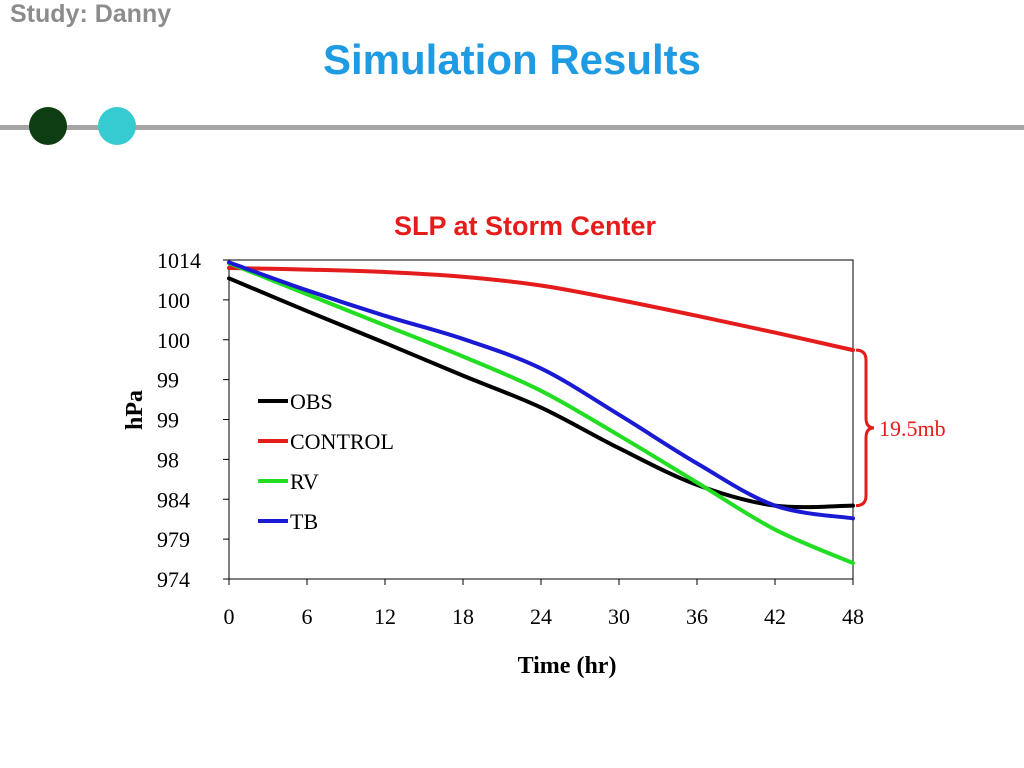 The image size is (1024, 768). I want to click on y-tick-label: 1014, so click(179, 260).